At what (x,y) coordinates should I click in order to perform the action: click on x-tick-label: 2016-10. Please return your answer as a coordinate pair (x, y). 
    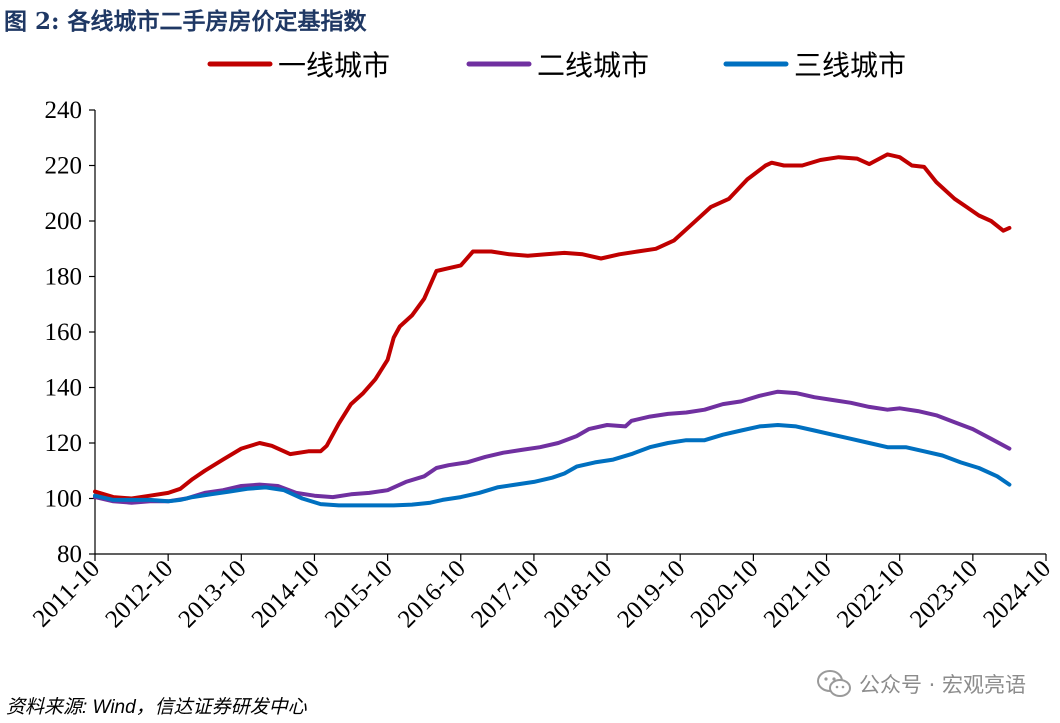
    Looking at the image, I should click on (432, 594).